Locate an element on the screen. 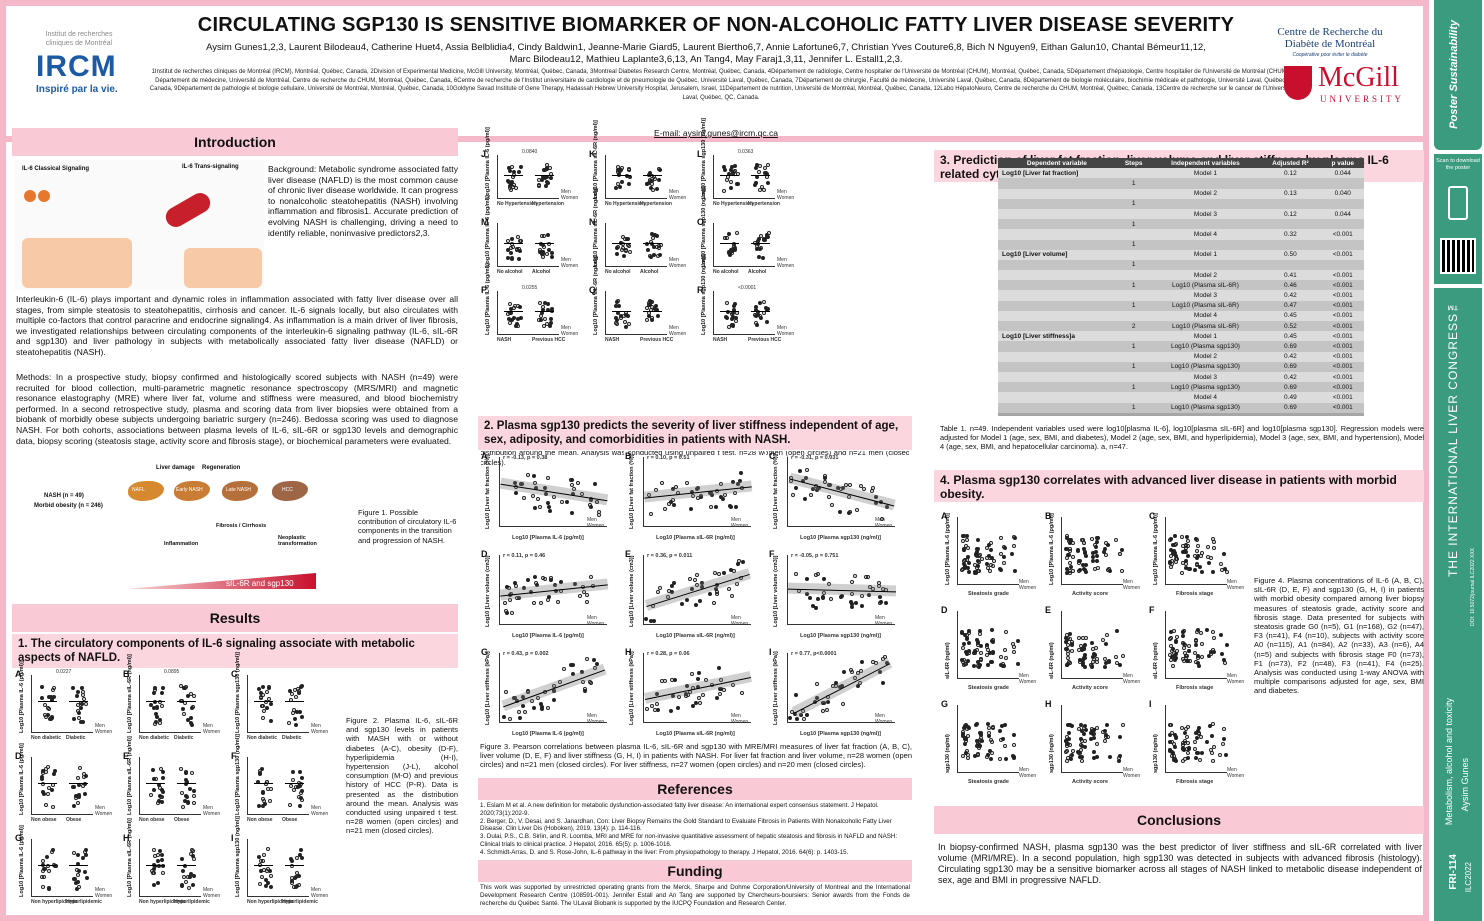 Image resolution: width=1484 pixels, height=921 pixels. fig1-neoplastic: Neoplastic transformation is located at coordinates (297, 541).